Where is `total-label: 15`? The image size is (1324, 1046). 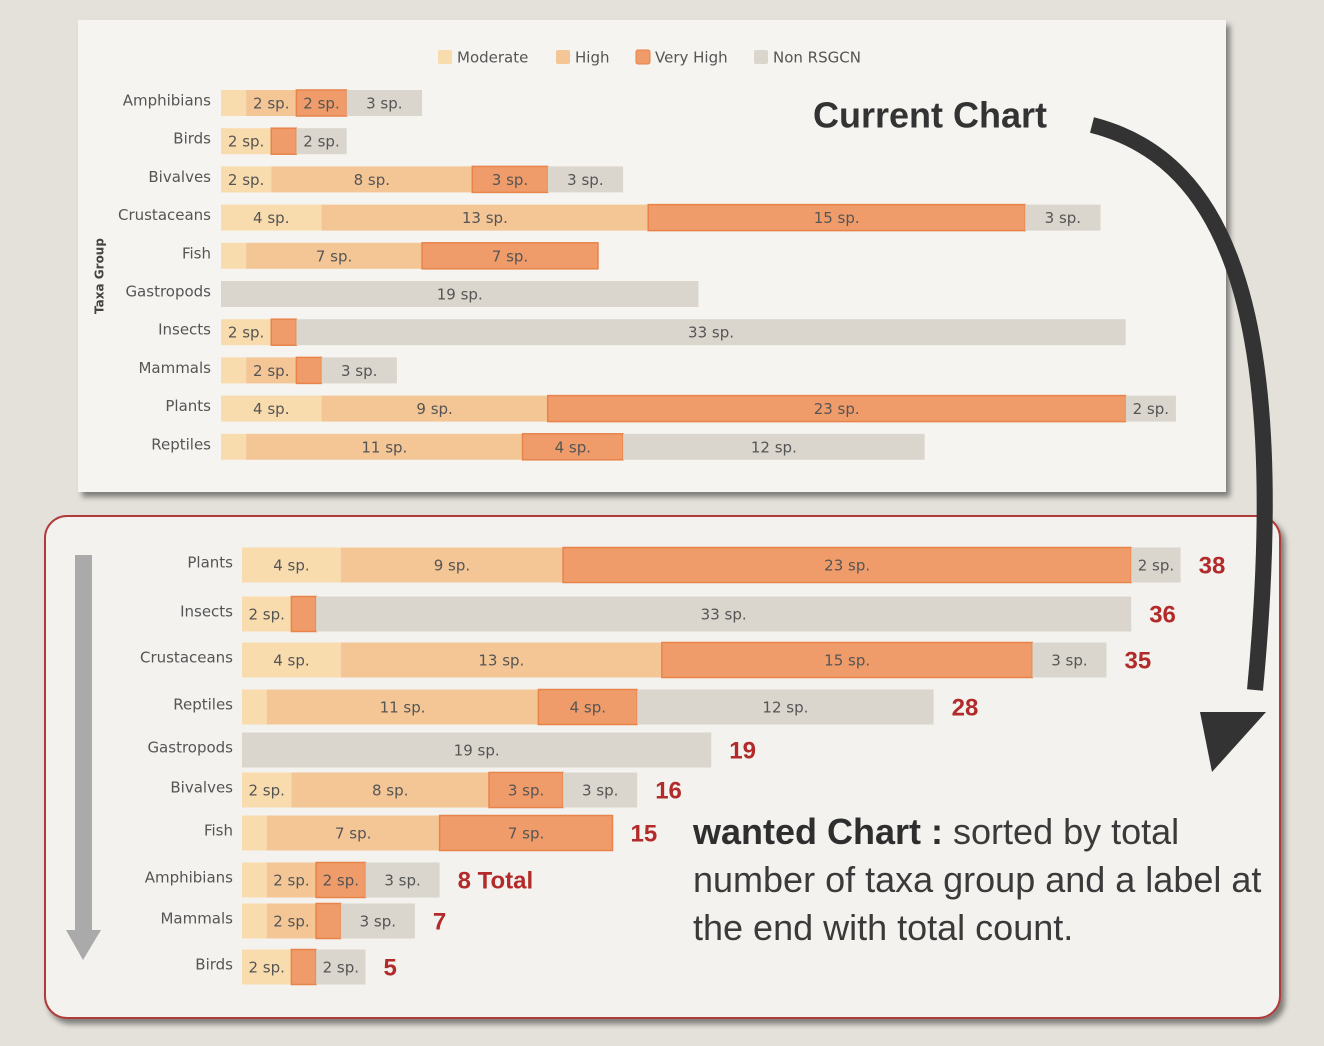 total-label: 15 is located at coordinates (644, 833).